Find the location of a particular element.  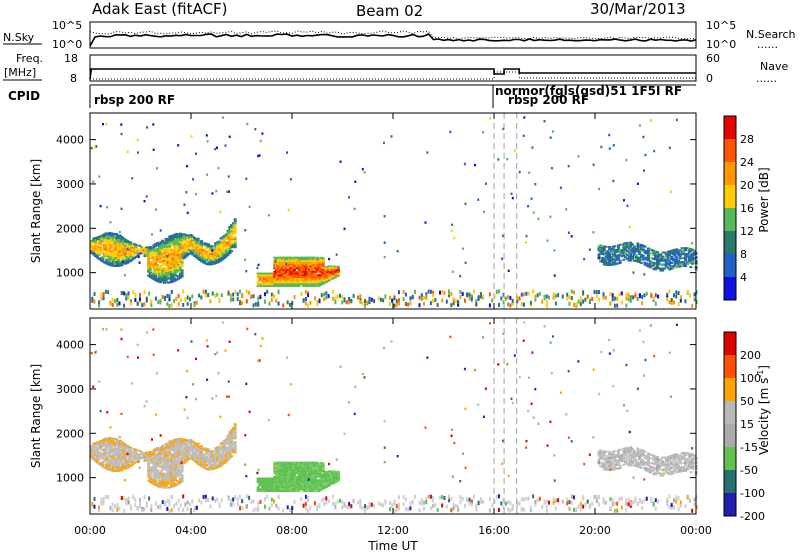

cpid-label: CPID is located at coordinates (24, 96).